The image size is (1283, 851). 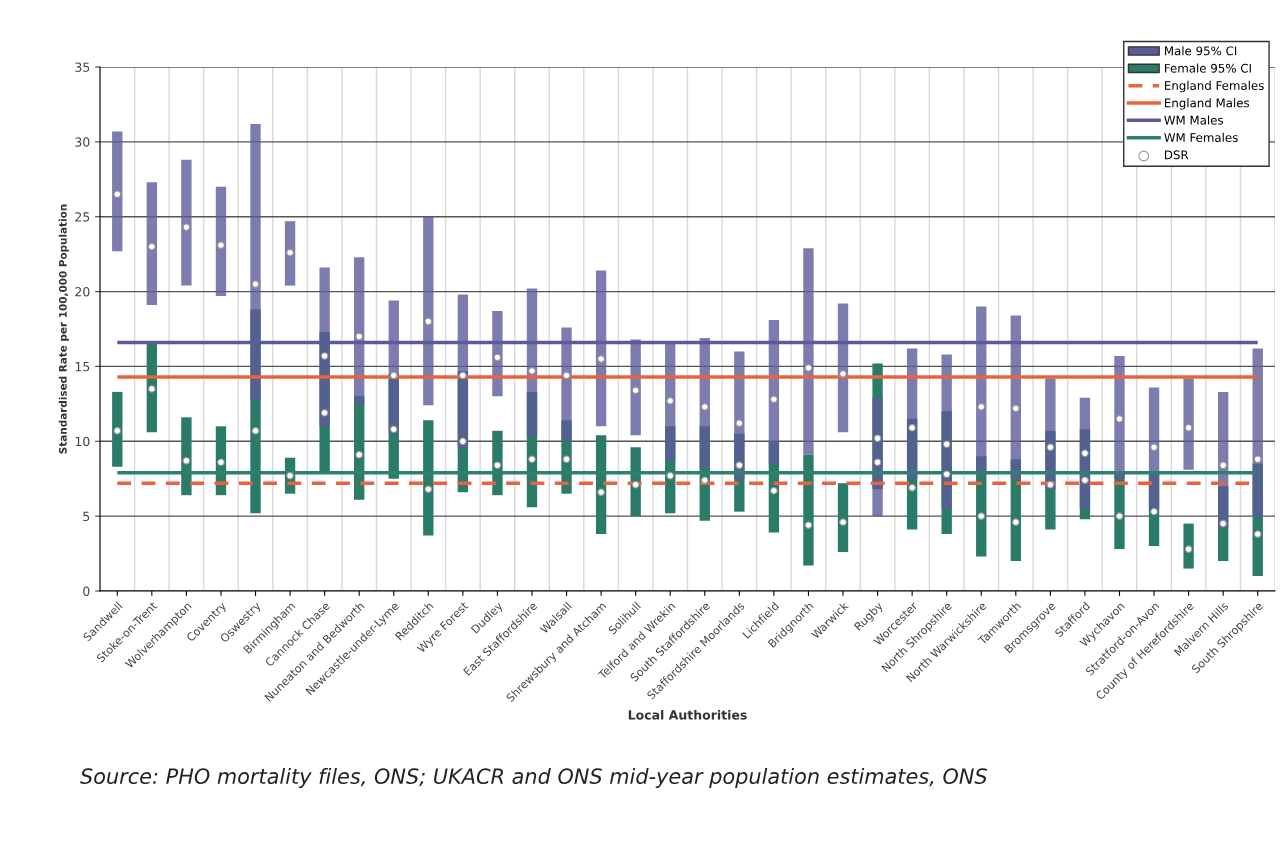 I want to click on legend-label: WM Females, so click(x=1201, y=137).